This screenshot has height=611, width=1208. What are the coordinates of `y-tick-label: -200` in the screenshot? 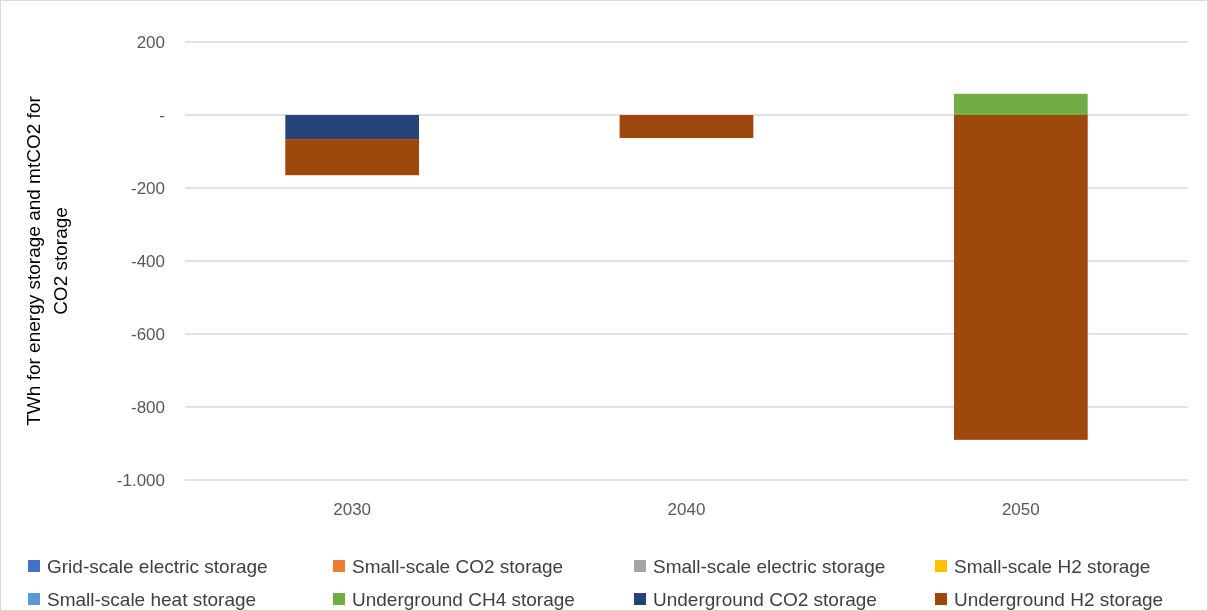 It's located at (147, 188).